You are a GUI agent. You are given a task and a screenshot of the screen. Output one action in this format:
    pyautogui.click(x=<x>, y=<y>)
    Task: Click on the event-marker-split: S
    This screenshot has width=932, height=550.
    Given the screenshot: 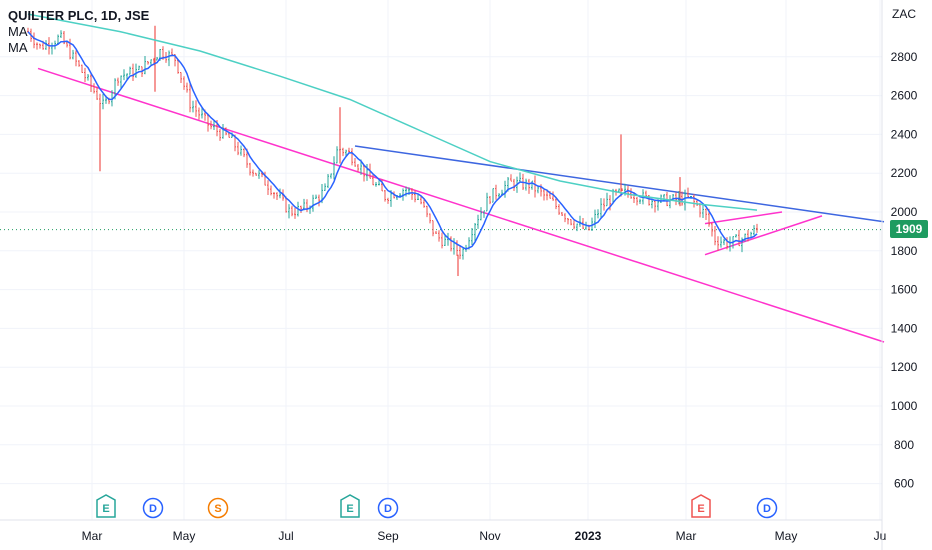 What is the action you would take?
    pyautogui.click(x=218, y=508)
    